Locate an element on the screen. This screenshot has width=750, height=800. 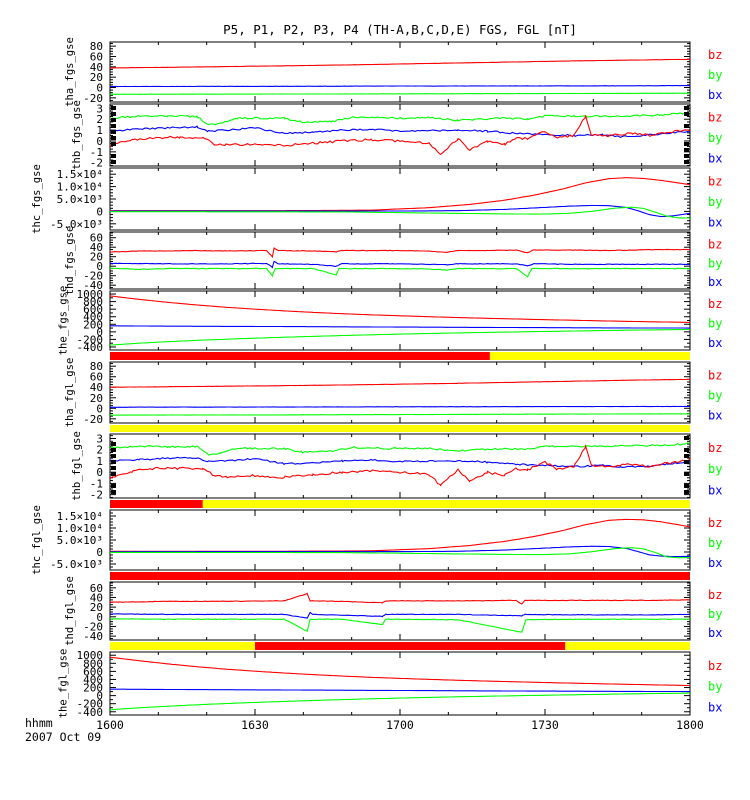
series-tha_fgs_gse-bx is located at coordinates (400, 86).